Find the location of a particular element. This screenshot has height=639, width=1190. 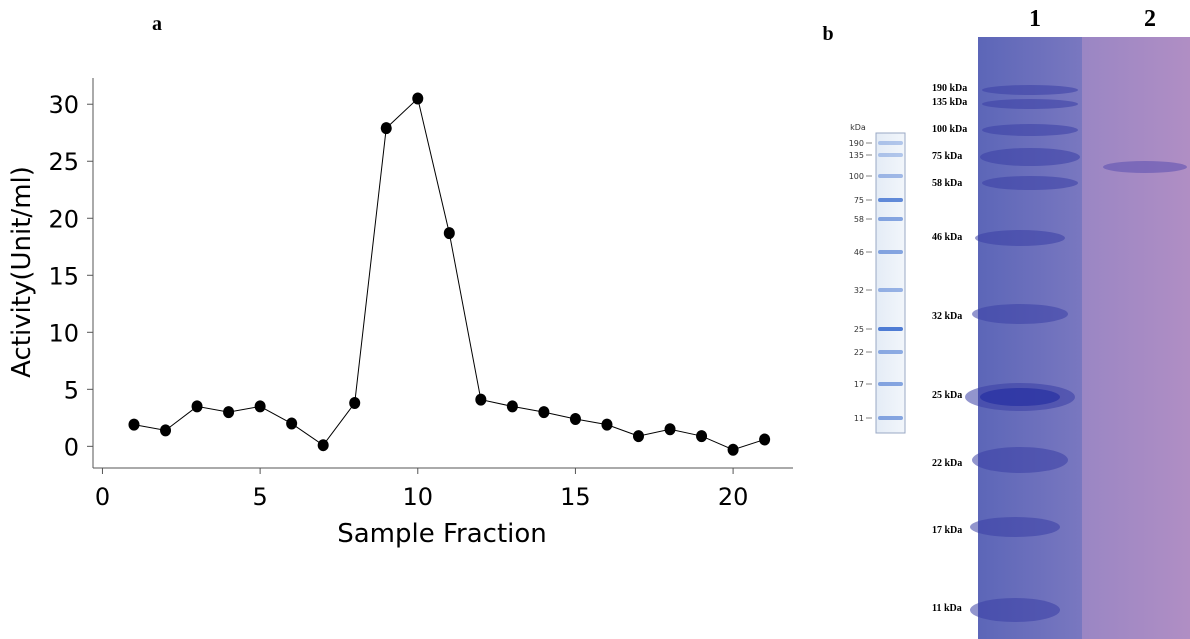

marker-label: 46 kDa is located at coordinates (947, 237).